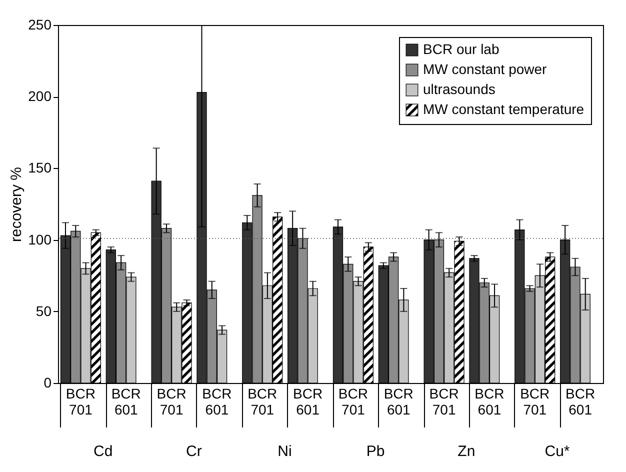  I want to click on text: Cr, so click(194, 451).